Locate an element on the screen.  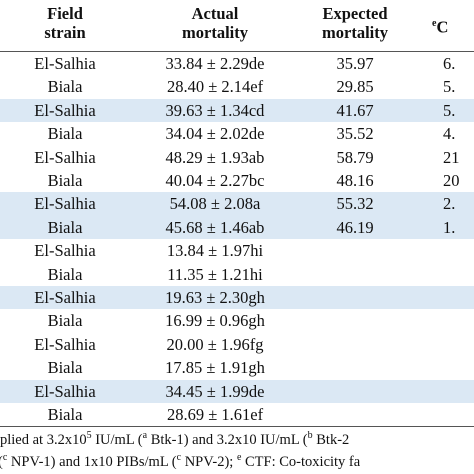
footnote-sup: 5 is located at coordinates (89, 435).